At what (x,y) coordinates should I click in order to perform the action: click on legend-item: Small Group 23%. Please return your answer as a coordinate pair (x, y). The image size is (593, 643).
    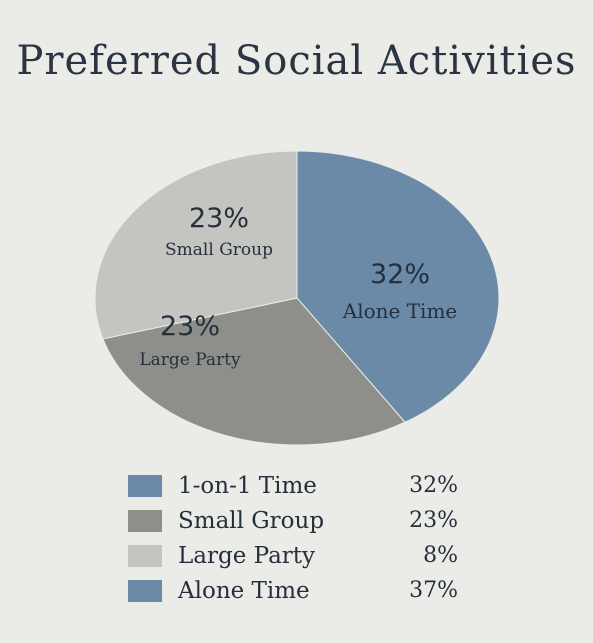
    Looking at the image, I should click on (293, 520).